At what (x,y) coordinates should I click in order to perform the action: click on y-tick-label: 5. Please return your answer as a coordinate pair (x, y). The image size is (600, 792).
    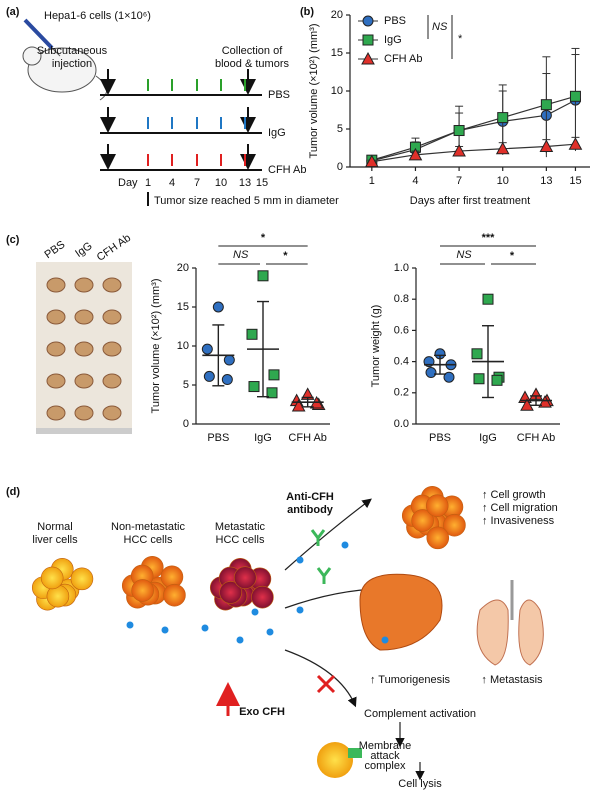
    Looking at the image, I should click on (340, 129).